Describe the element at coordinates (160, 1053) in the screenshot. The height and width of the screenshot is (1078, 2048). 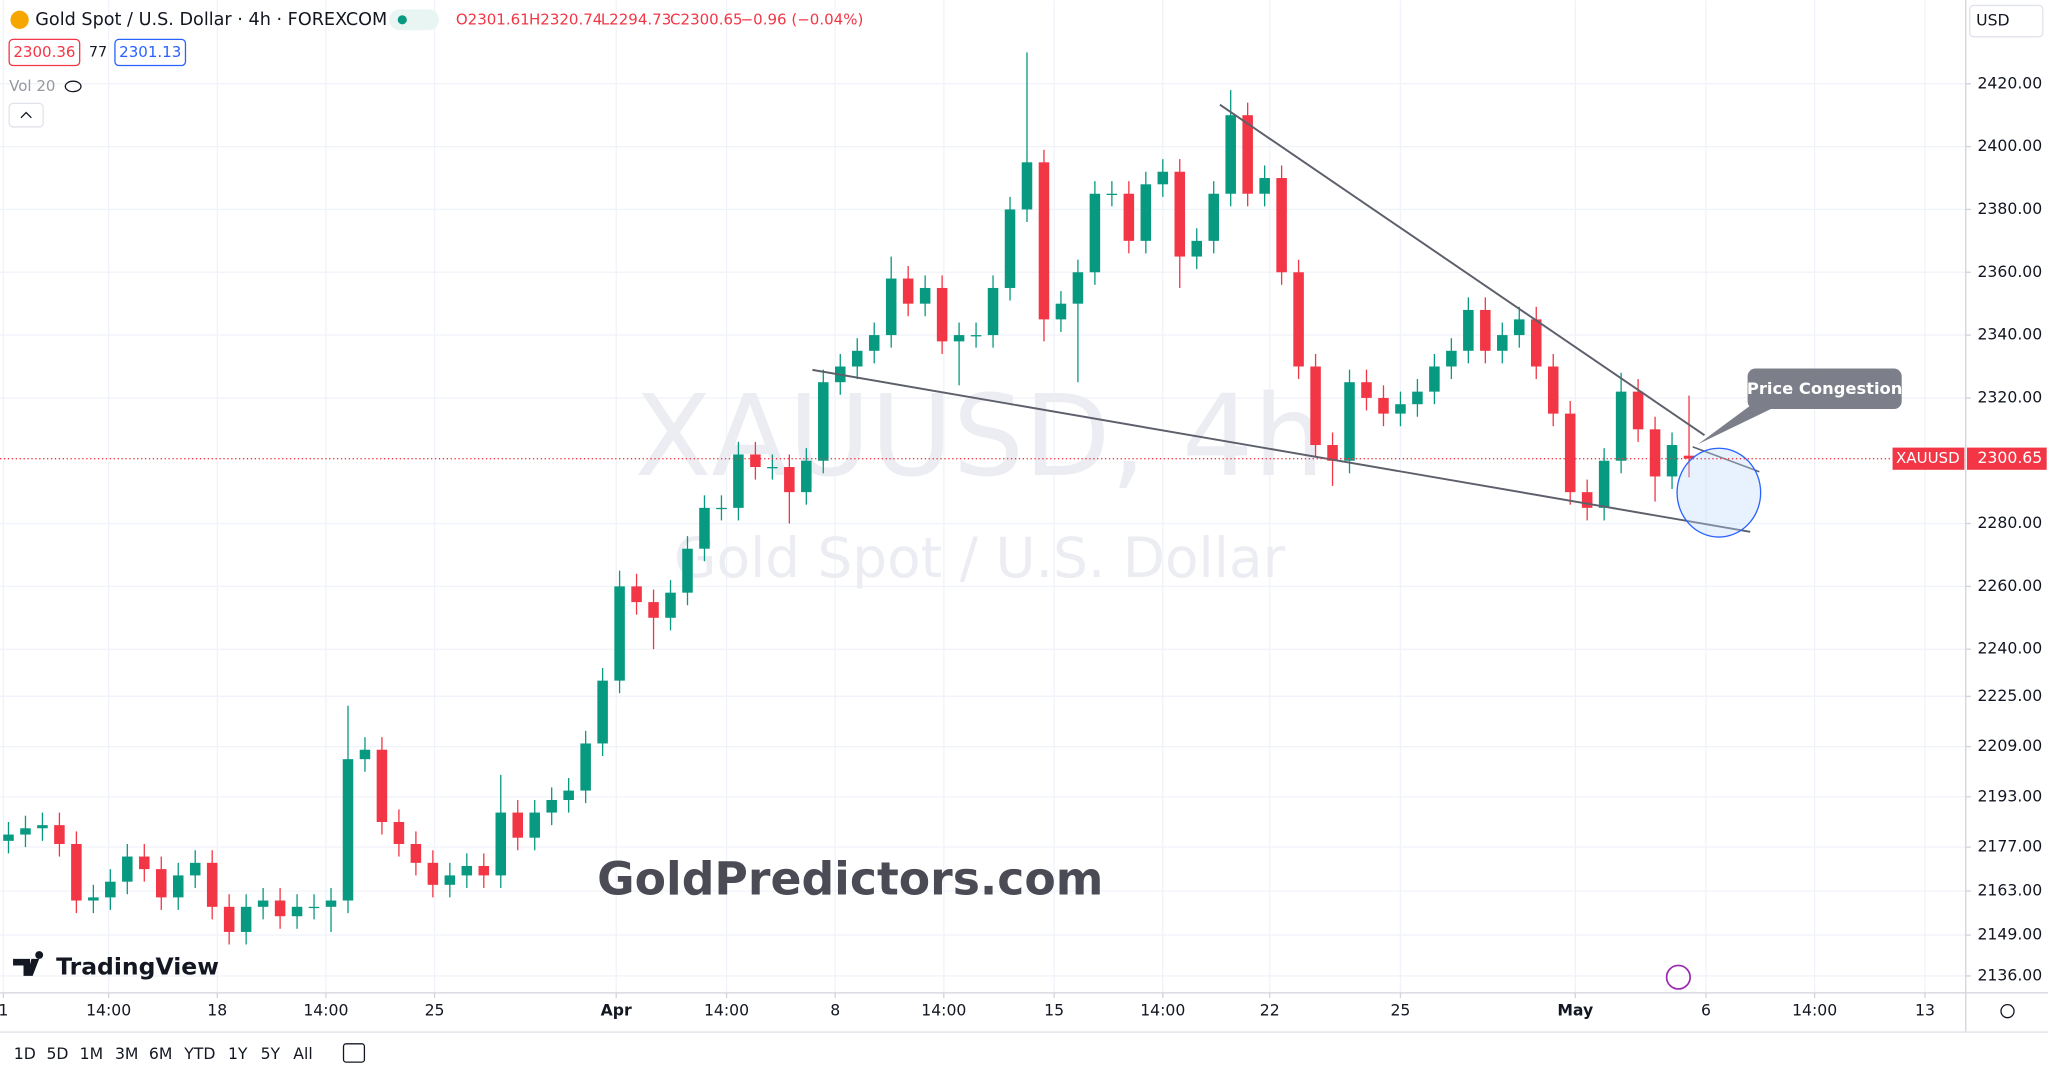
I see `range-button: 6M` at that location.